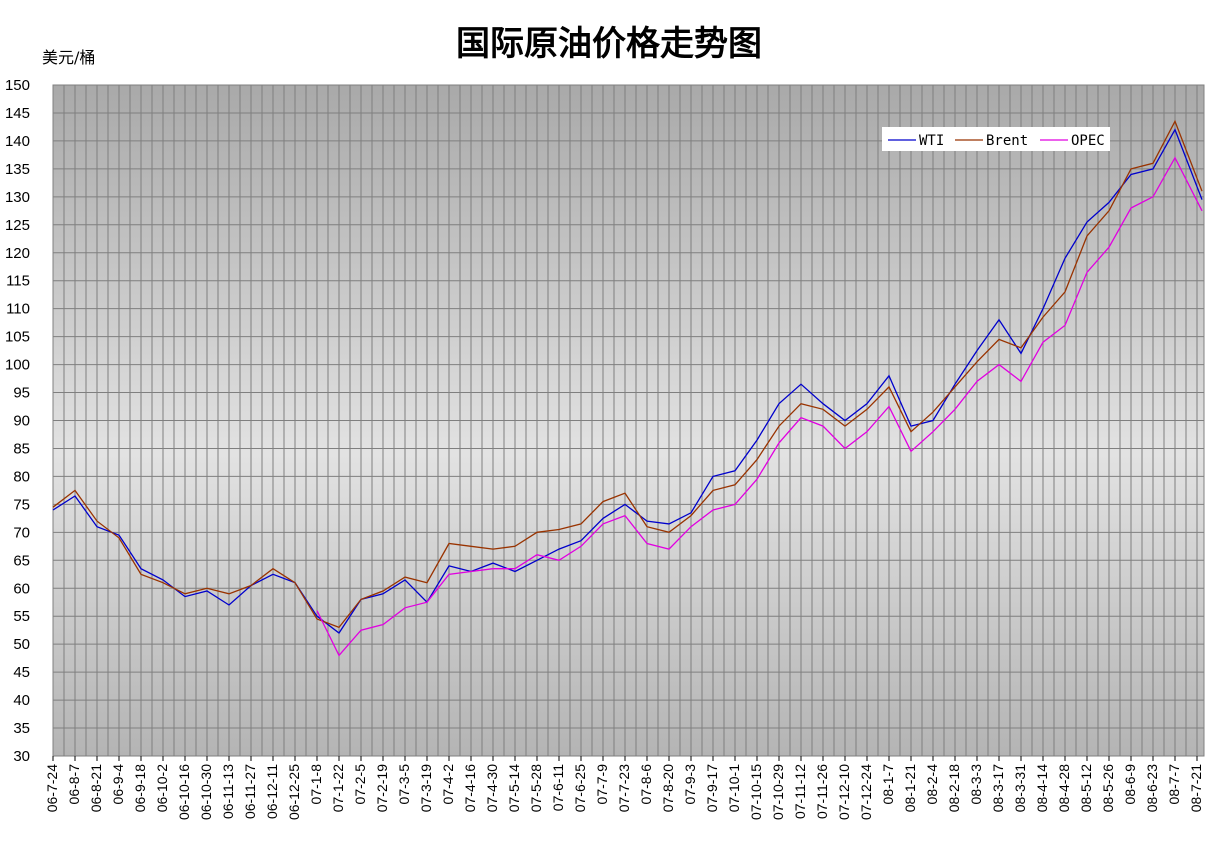 This screenshot has height=848, width=1218. I want to click on y-tick-label: 135, so click(17, 169).